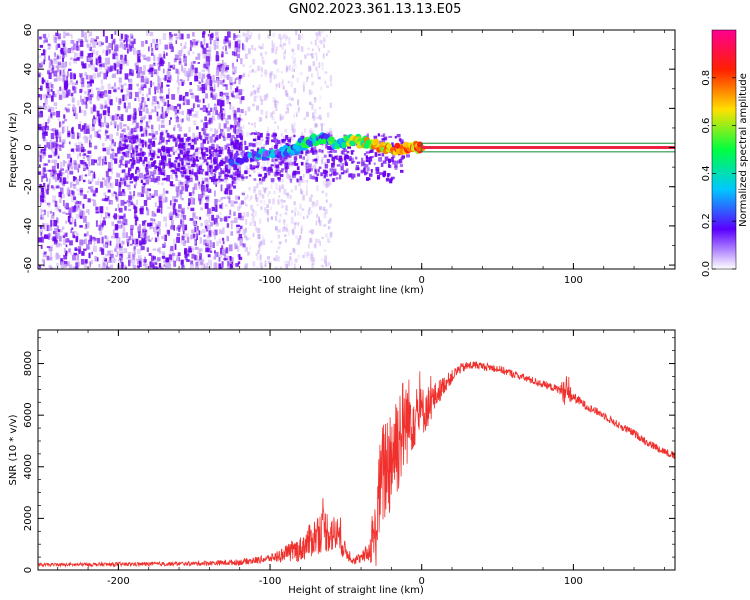 The image size is (750, 600). I want to click on x-tick-label: -200, so click(118, 581).